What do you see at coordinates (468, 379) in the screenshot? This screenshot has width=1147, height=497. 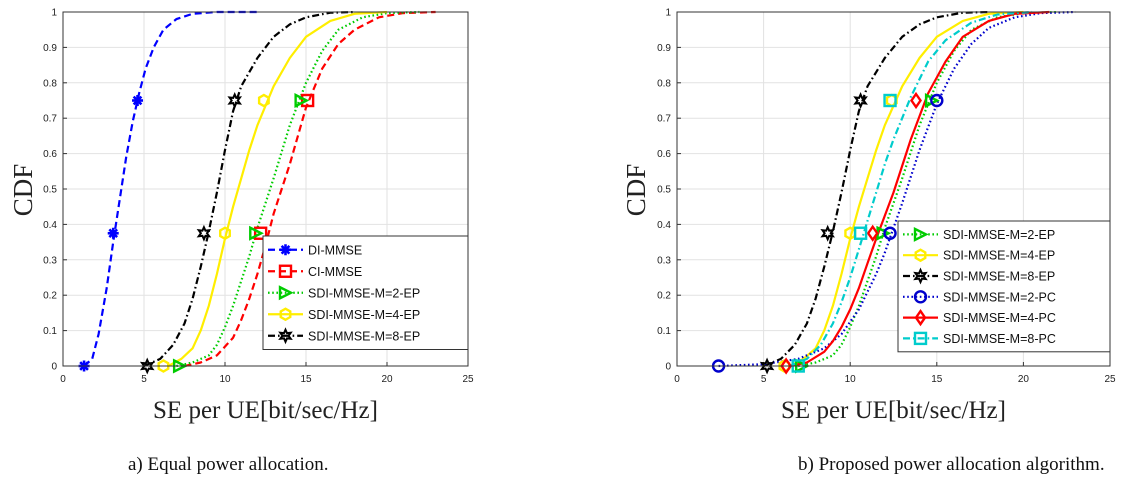 I see `x-tick-label: 25` at bounding box center [468, 379].